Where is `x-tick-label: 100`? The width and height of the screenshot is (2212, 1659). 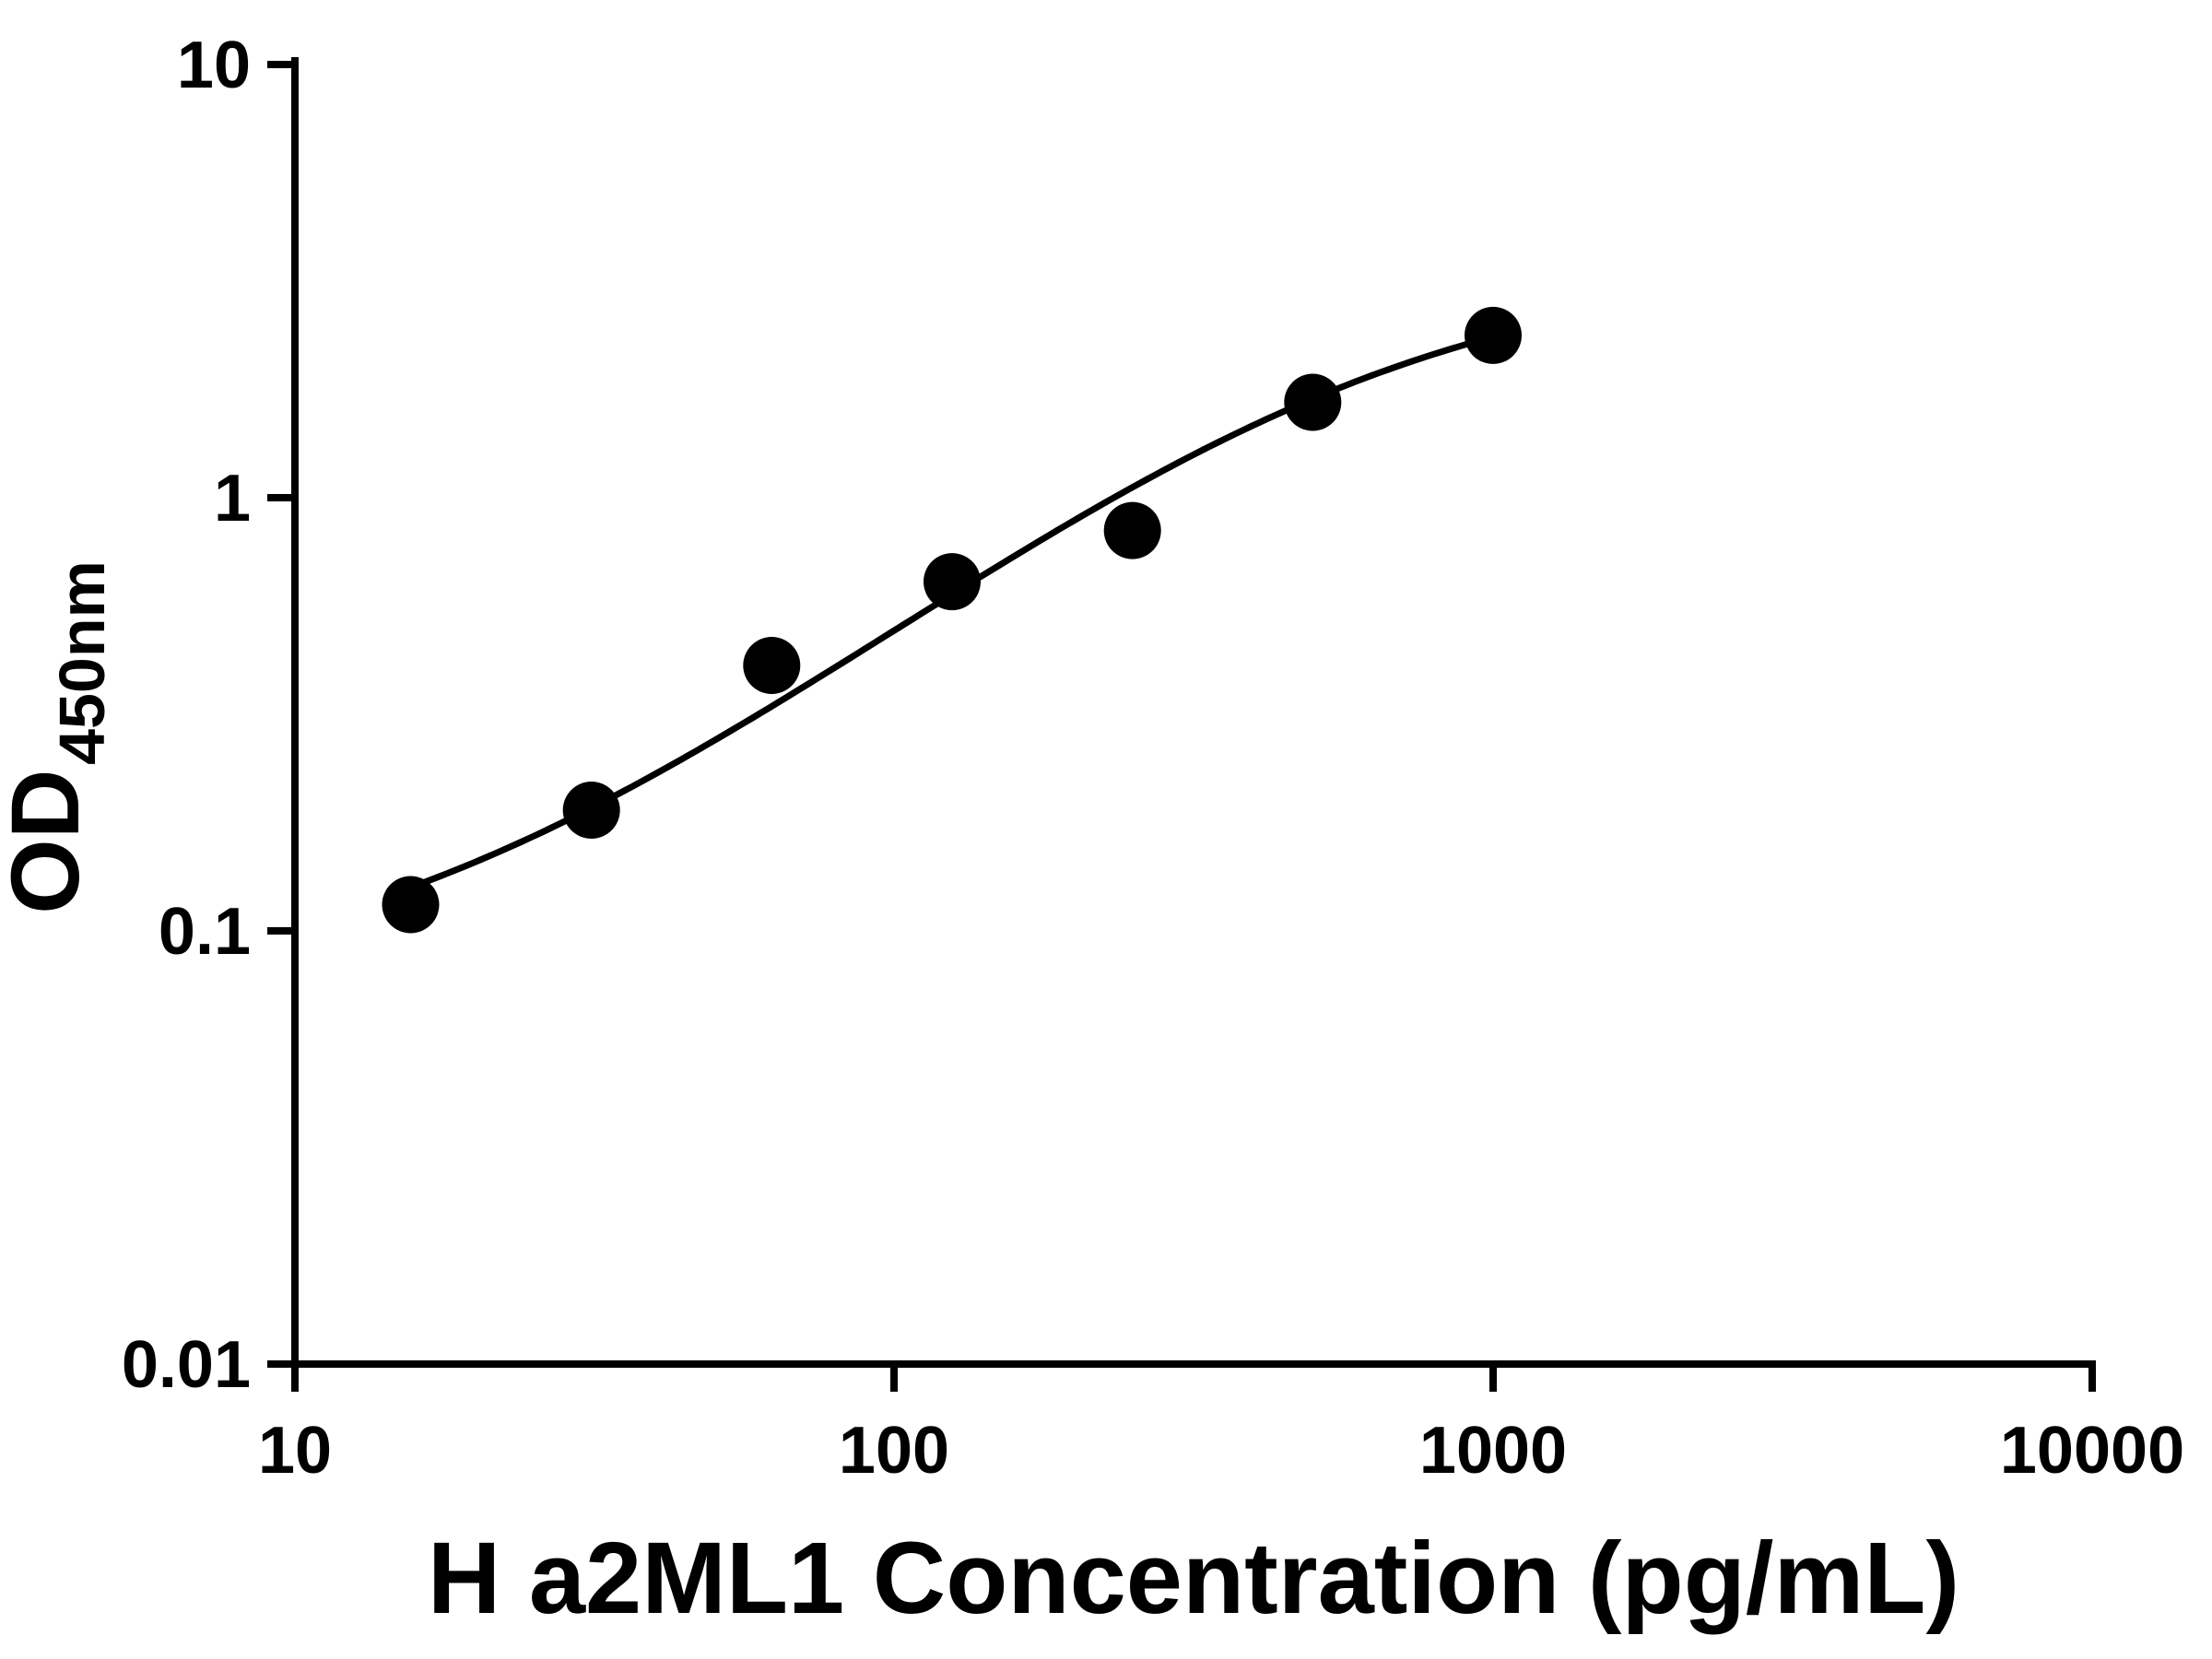
x-tick-label: 100 is located at coordinates (894, 1451).